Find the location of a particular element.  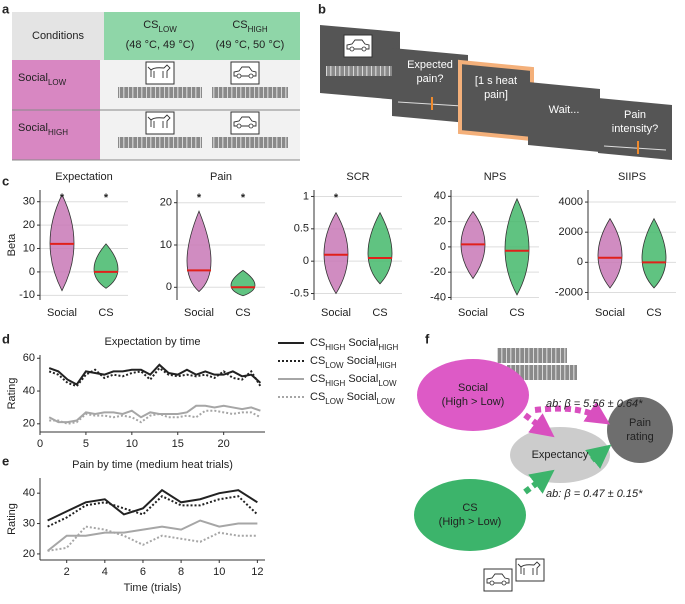

node-text: Pain is located at coordinates (640, 423).